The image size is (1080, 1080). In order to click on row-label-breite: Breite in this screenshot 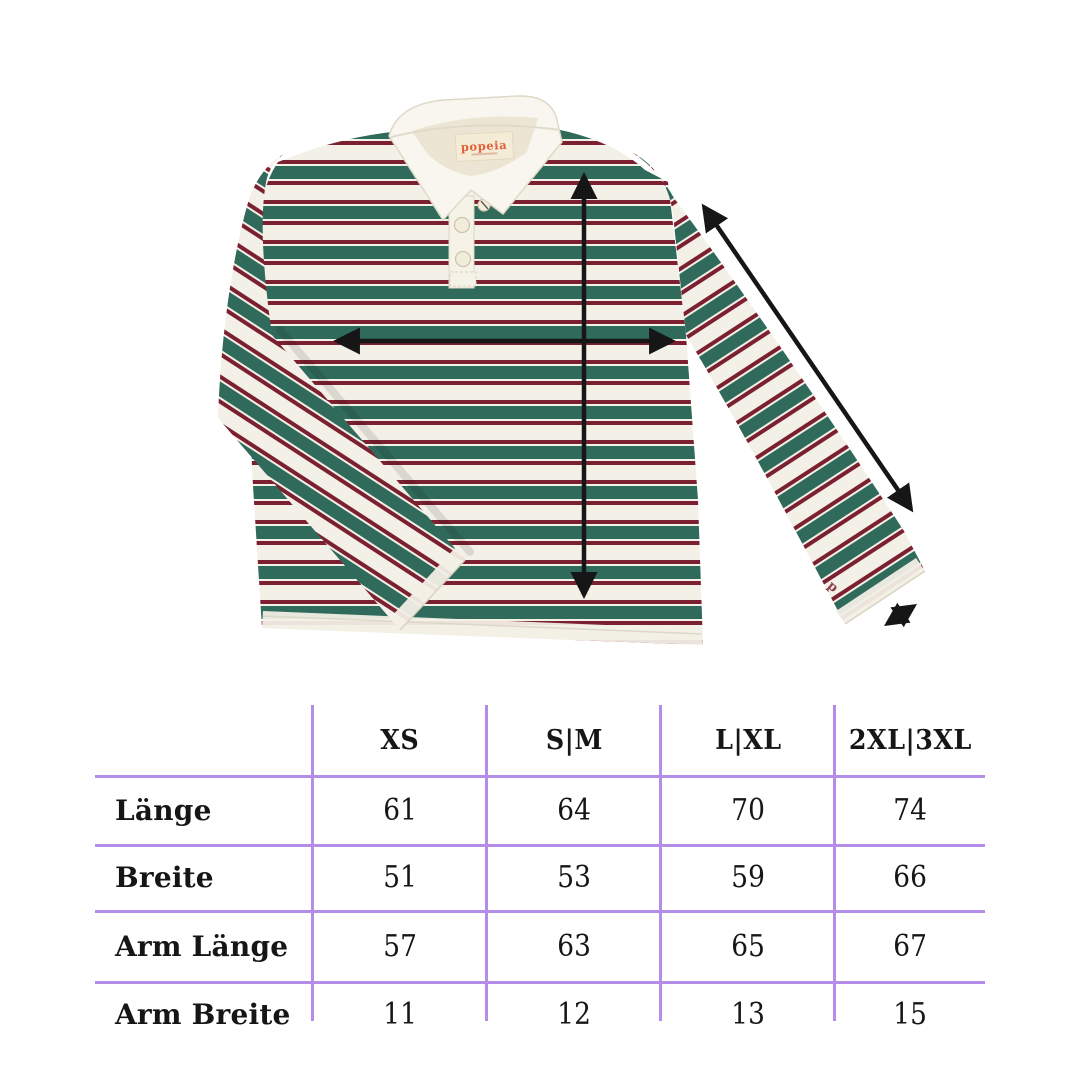, I will do `click(204, 878)`.